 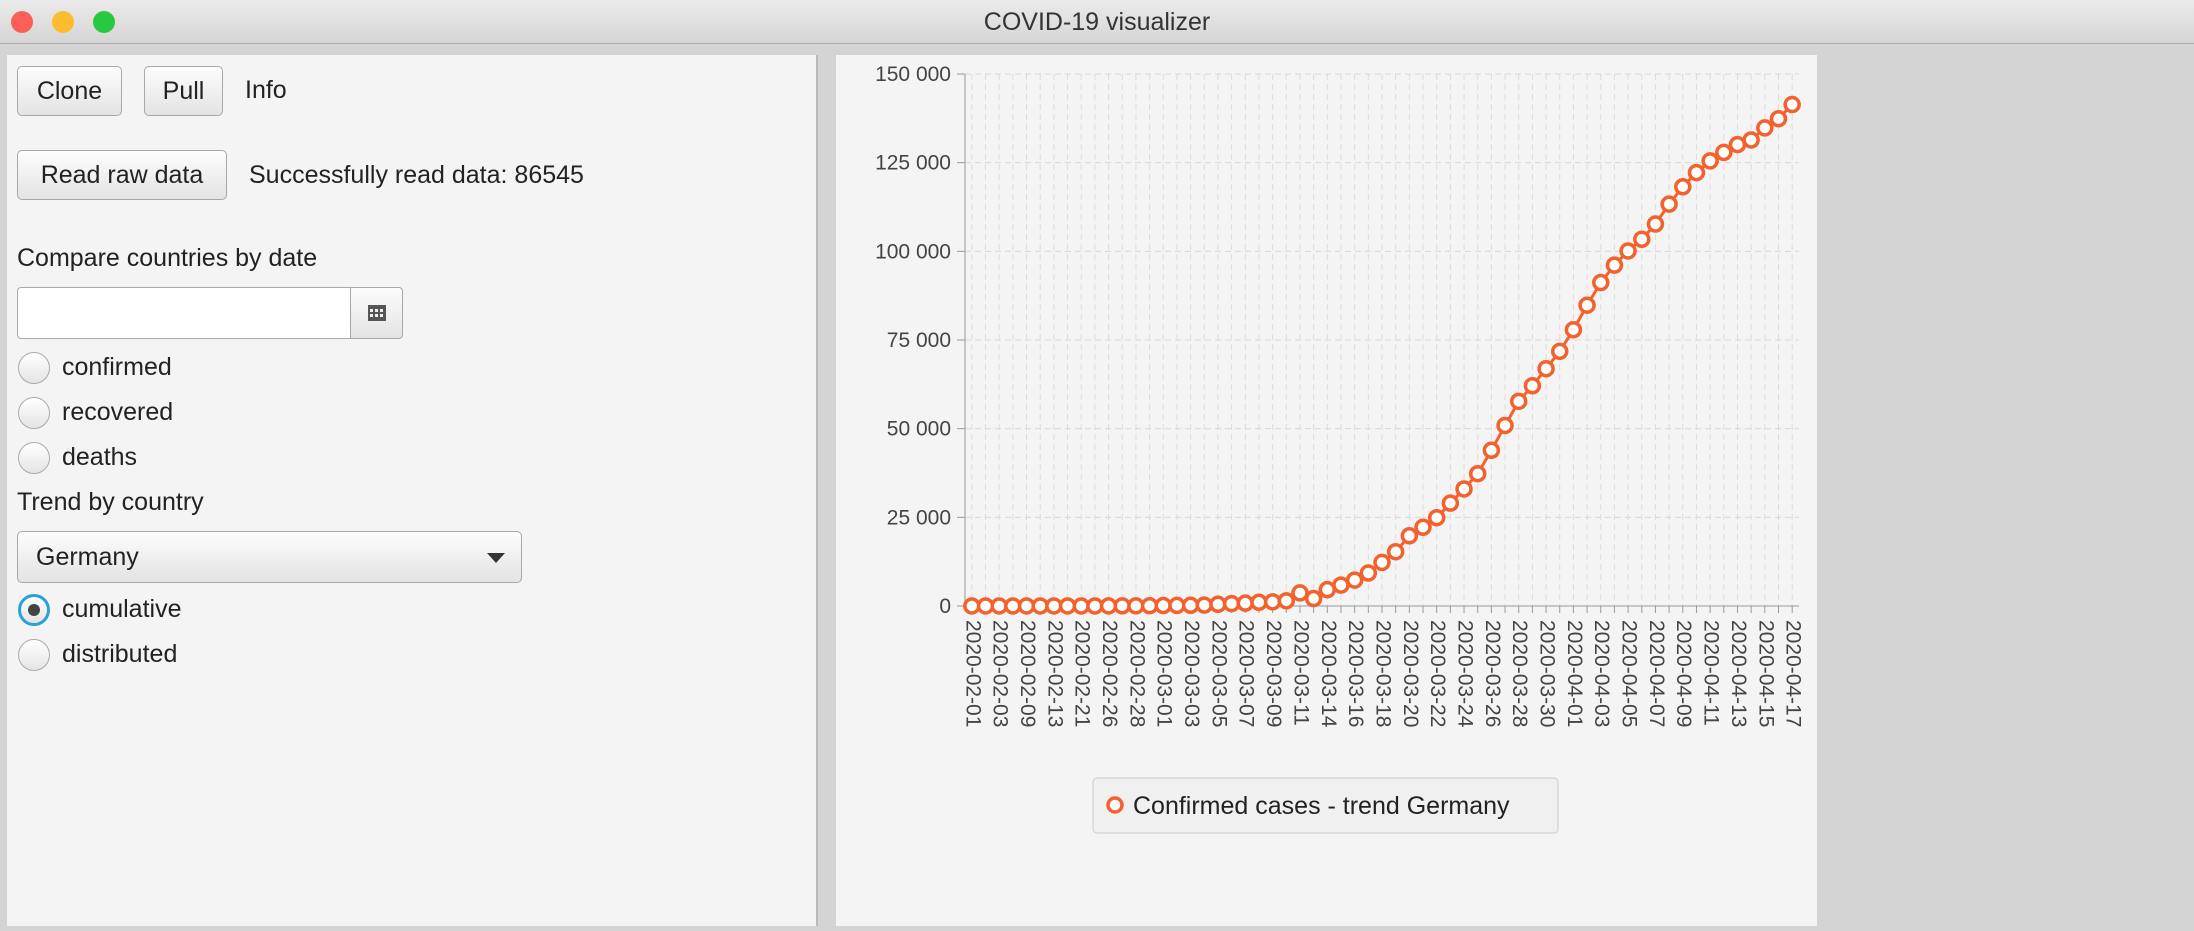 What do you see at coordinates (183, 91) in the screenshot?
I see `pull-button: Pull` at bounding box center [183, 91].